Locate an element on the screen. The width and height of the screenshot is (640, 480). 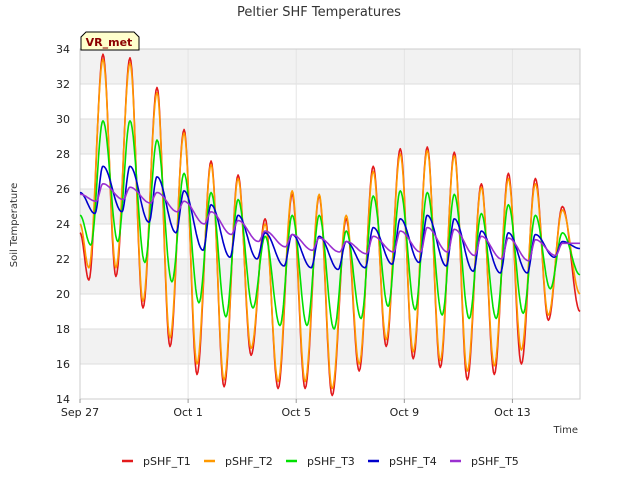
x-axis-label: Time is located at coordinates (565, 430).